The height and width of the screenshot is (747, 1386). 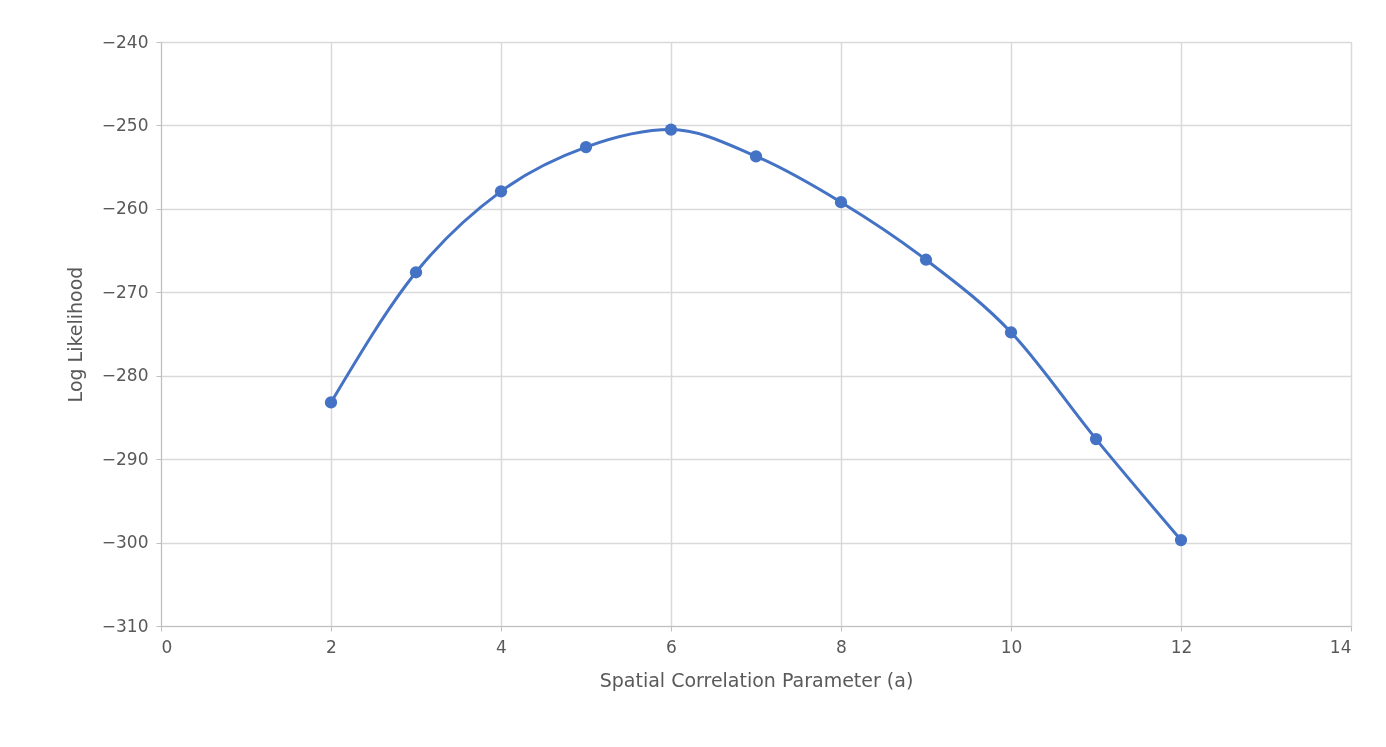 I want to click on x-axis-title: Spatial Correlation Parameter (a), so click(x=756, y=679).